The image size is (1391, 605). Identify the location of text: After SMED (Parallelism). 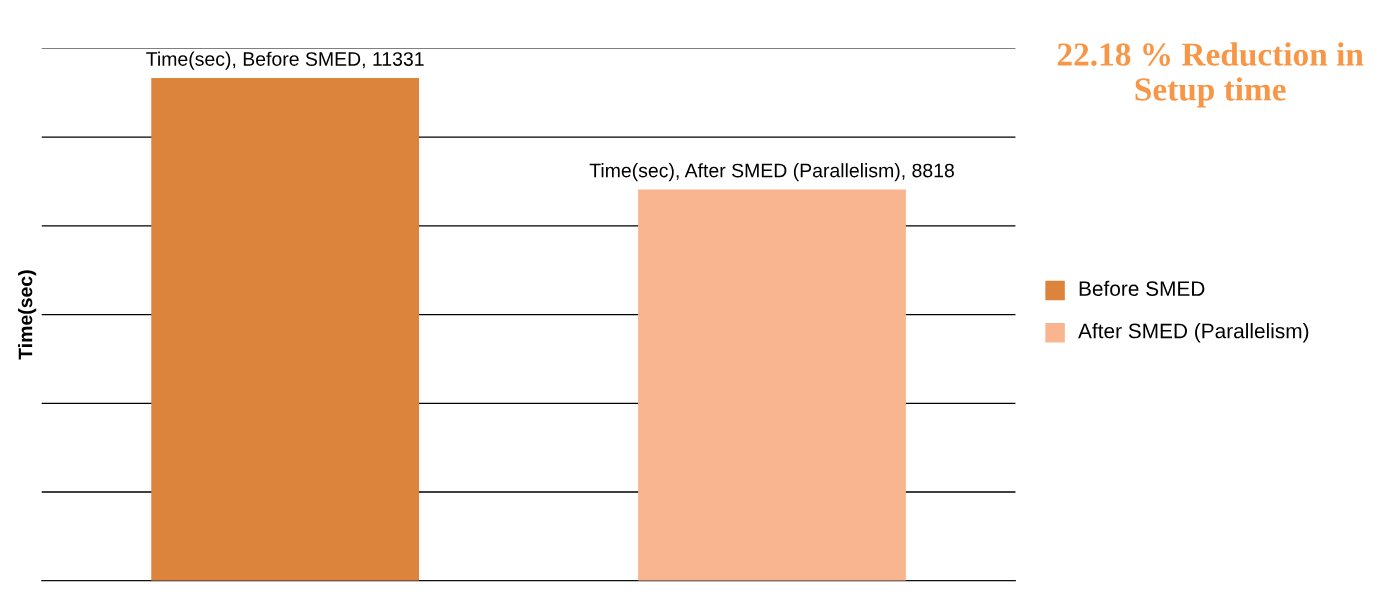
(1193, 333).